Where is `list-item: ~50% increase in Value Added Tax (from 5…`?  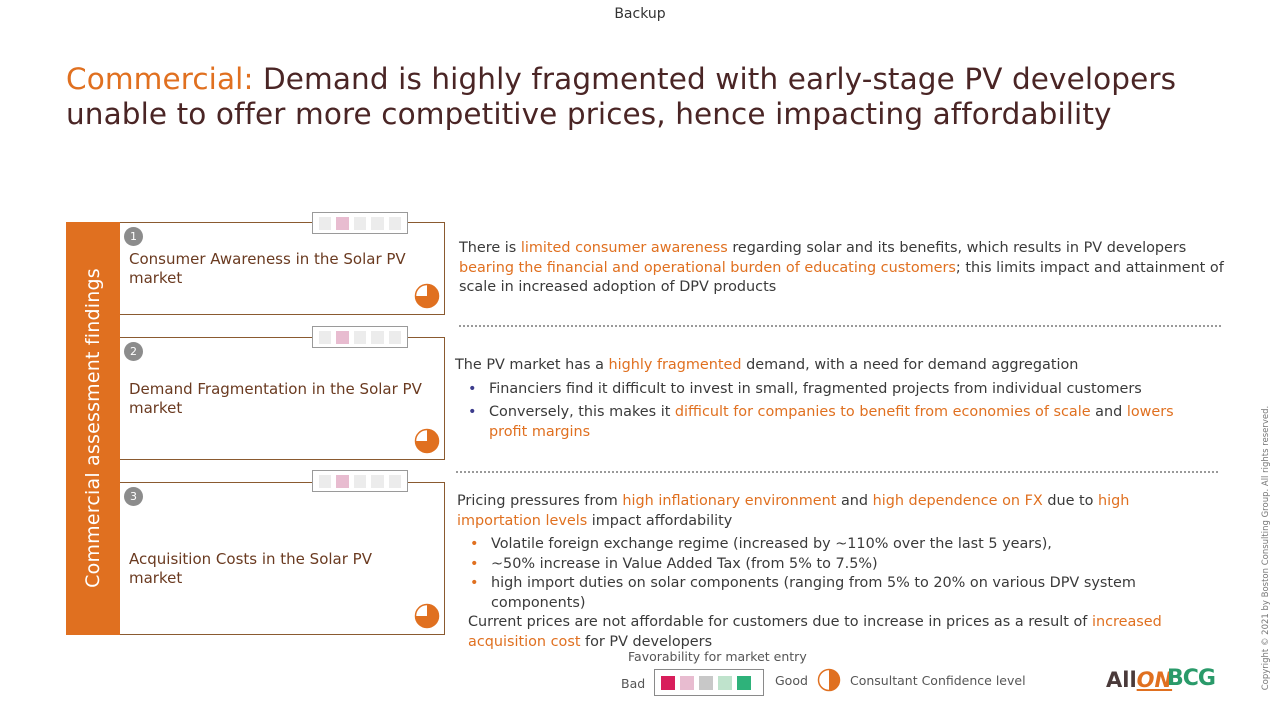
list-item: ~50% increase in Value Added Tax (from 5… is located at coordinates (842, 565).